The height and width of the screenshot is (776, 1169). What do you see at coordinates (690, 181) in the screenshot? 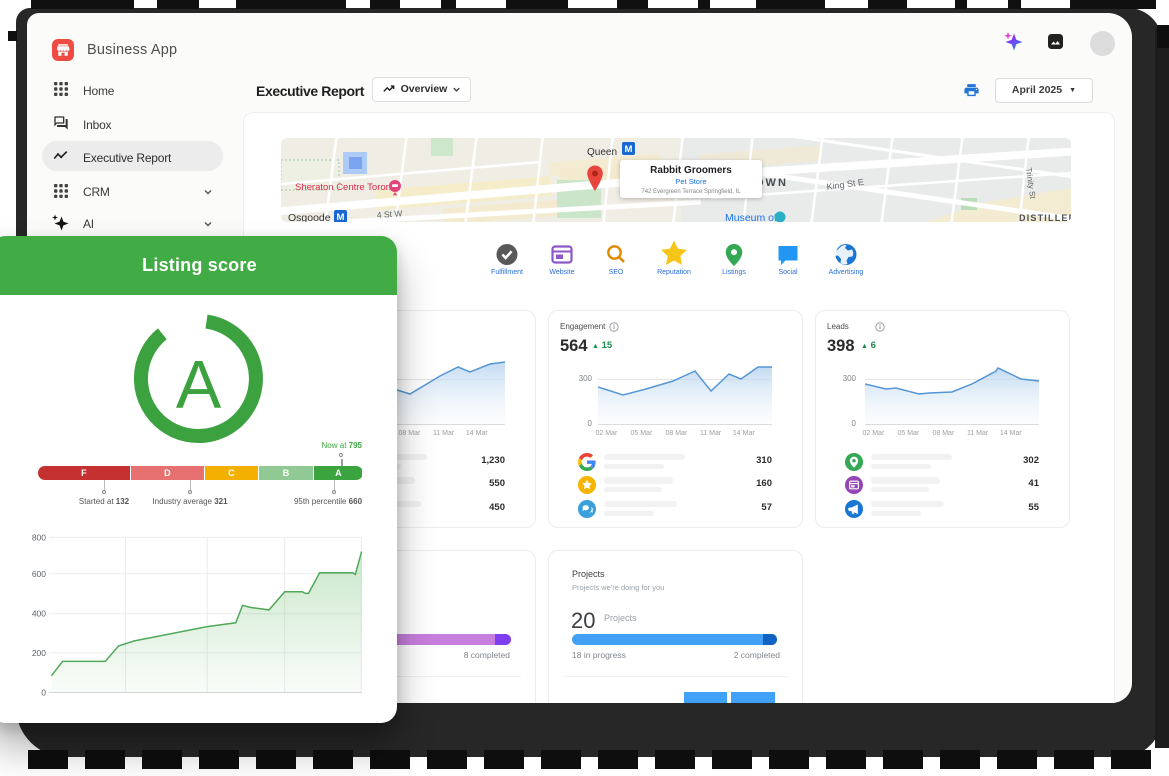
I see `svg-text: Pet Store` at bounding box center [690, 181].